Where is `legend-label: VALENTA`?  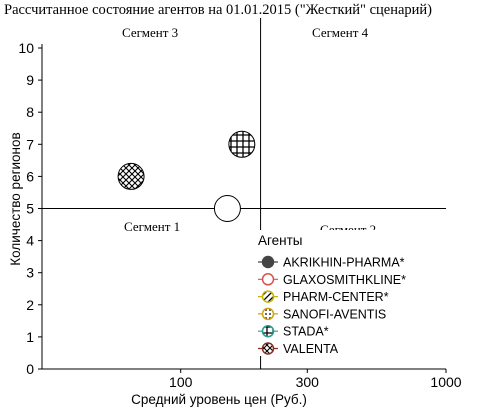
legend-label: VALENTA is located at coordinates (311, 349).